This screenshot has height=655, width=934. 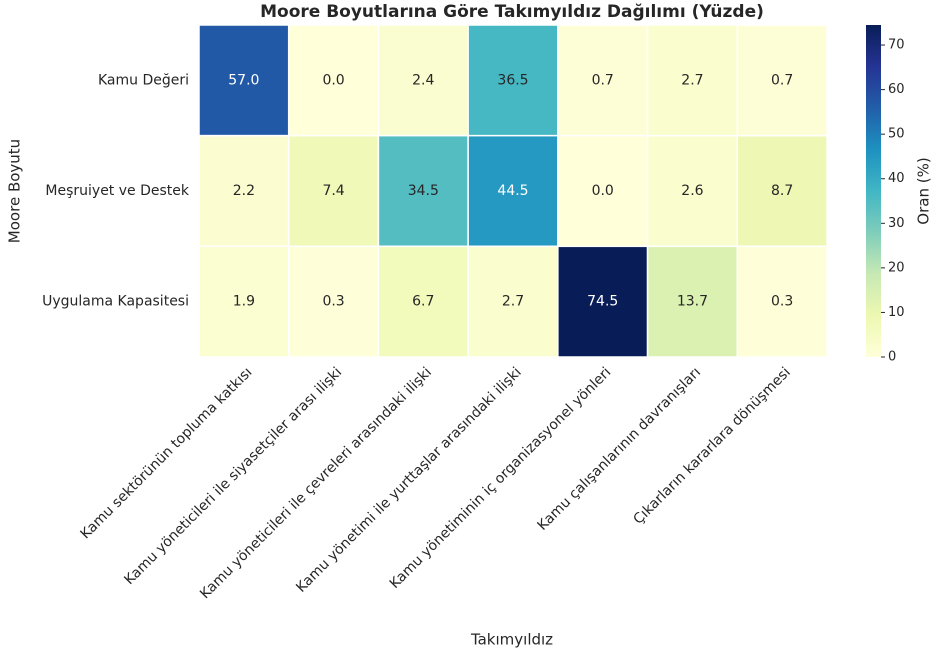 I want to click on y-tick-label: Kamu Değeri, so click(x=143, y=80).